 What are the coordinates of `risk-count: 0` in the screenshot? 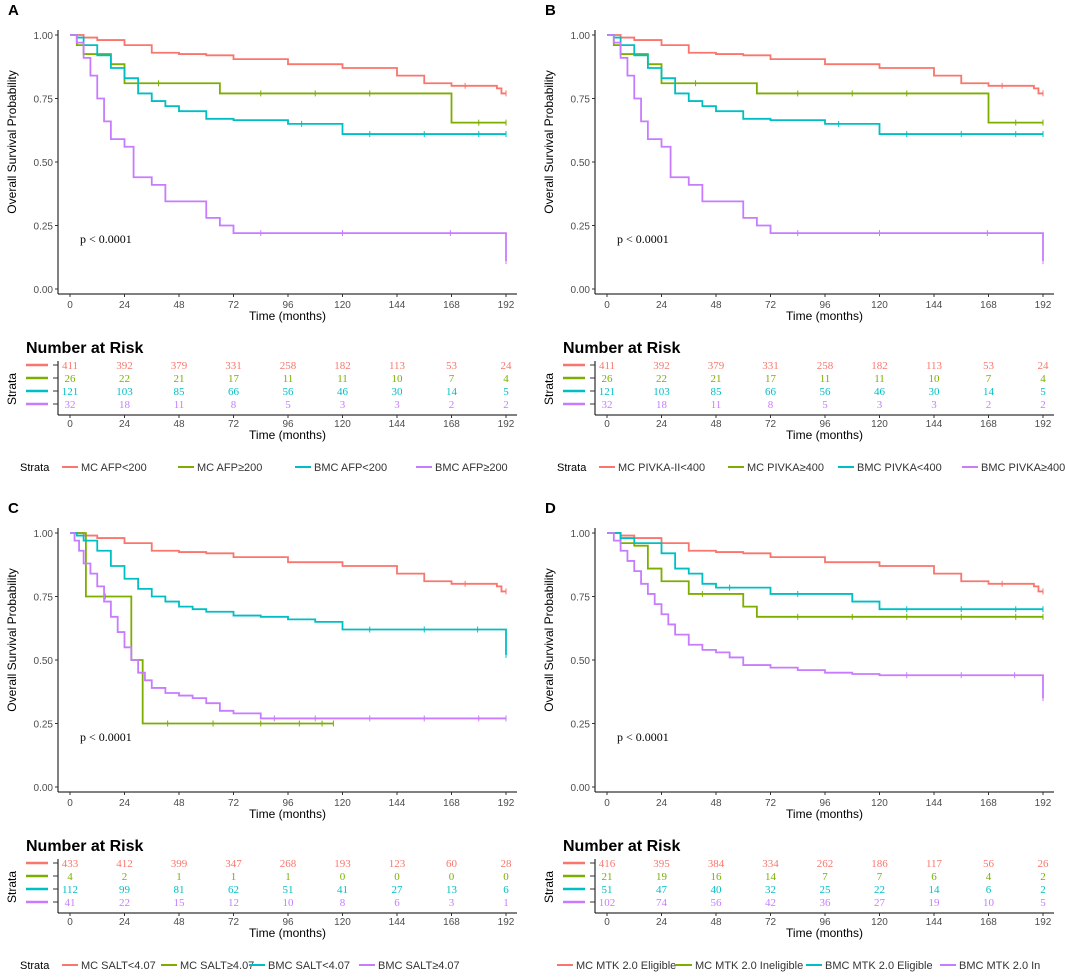 It's located at (506, 877).